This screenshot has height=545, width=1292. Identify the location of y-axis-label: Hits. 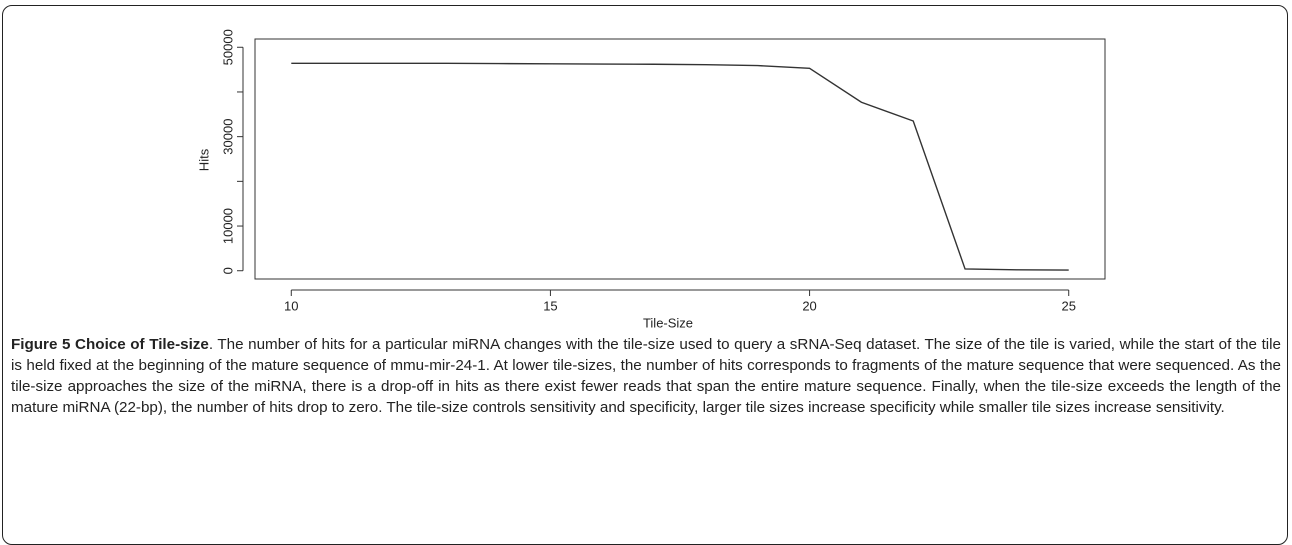
(203, 159).